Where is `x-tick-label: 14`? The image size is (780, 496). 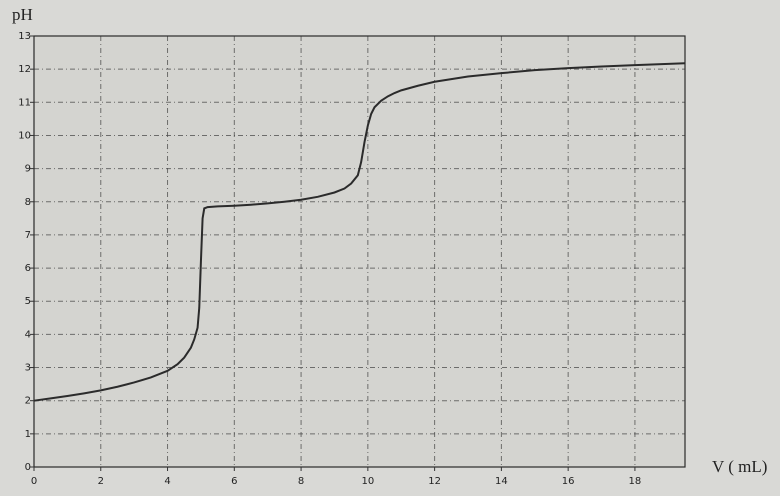 x-tick-label: 14 is located at coordinates (501, 481).